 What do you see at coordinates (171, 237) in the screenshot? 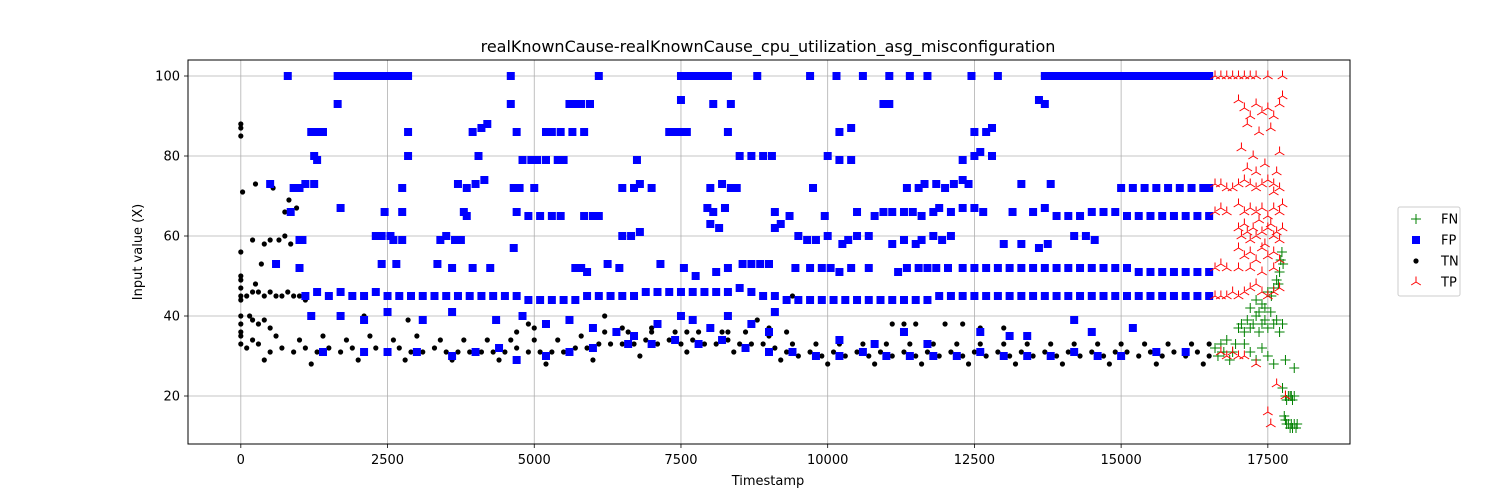
I see `y-tick-label: 60` at bounding box center [171, 237].